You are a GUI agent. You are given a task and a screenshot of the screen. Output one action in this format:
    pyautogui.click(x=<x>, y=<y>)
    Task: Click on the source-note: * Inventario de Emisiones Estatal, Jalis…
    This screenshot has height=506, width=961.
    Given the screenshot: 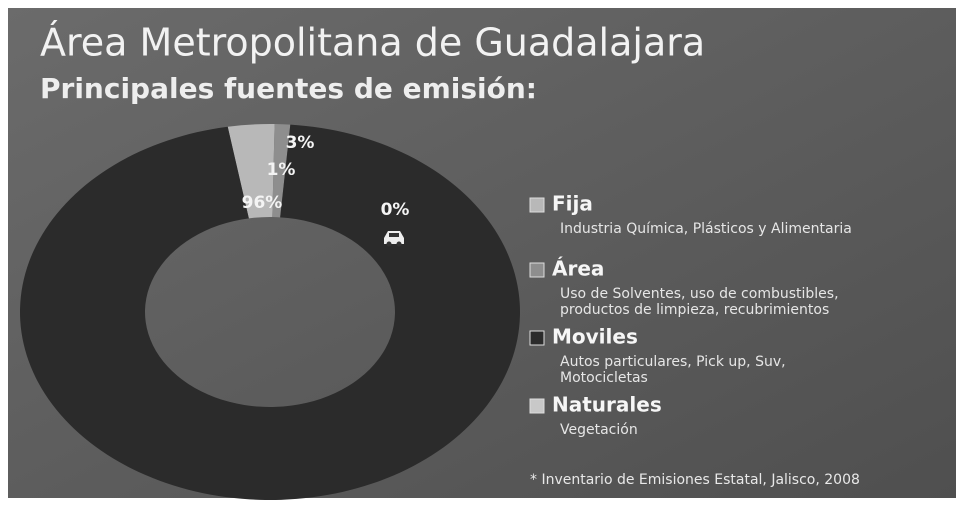 What is the action you would take?
    pyautogui.click(x=695, y=480)
    